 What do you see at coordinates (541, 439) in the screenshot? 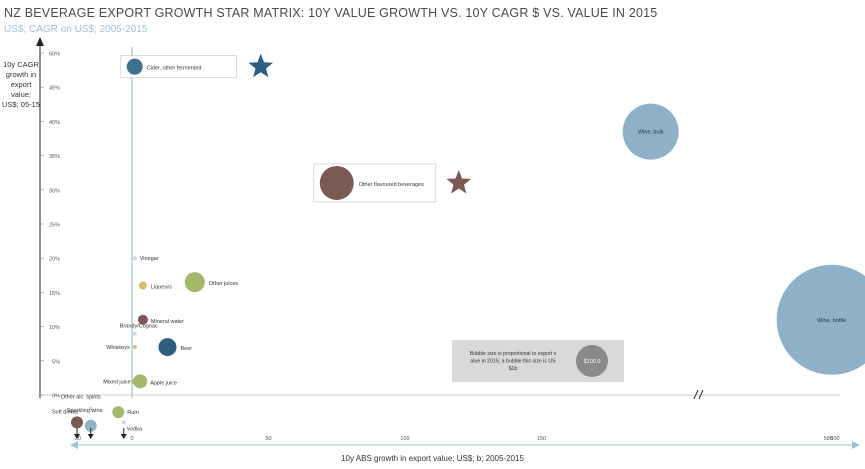
I see `x-tick-label: 150` at bounding box center [541, 439].